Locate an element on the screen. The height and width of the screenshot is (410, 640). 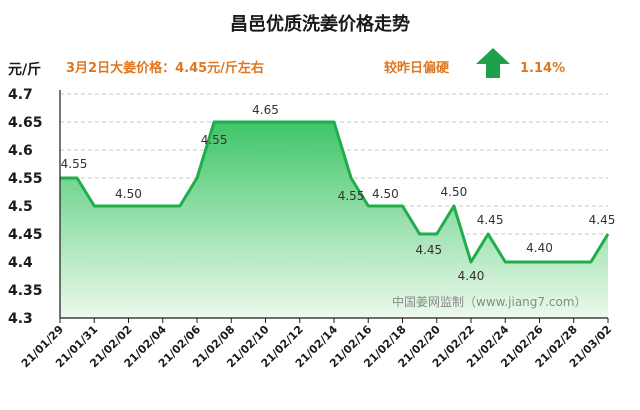
y-tick-label: 4.5 is located at coordinates (20, 207).